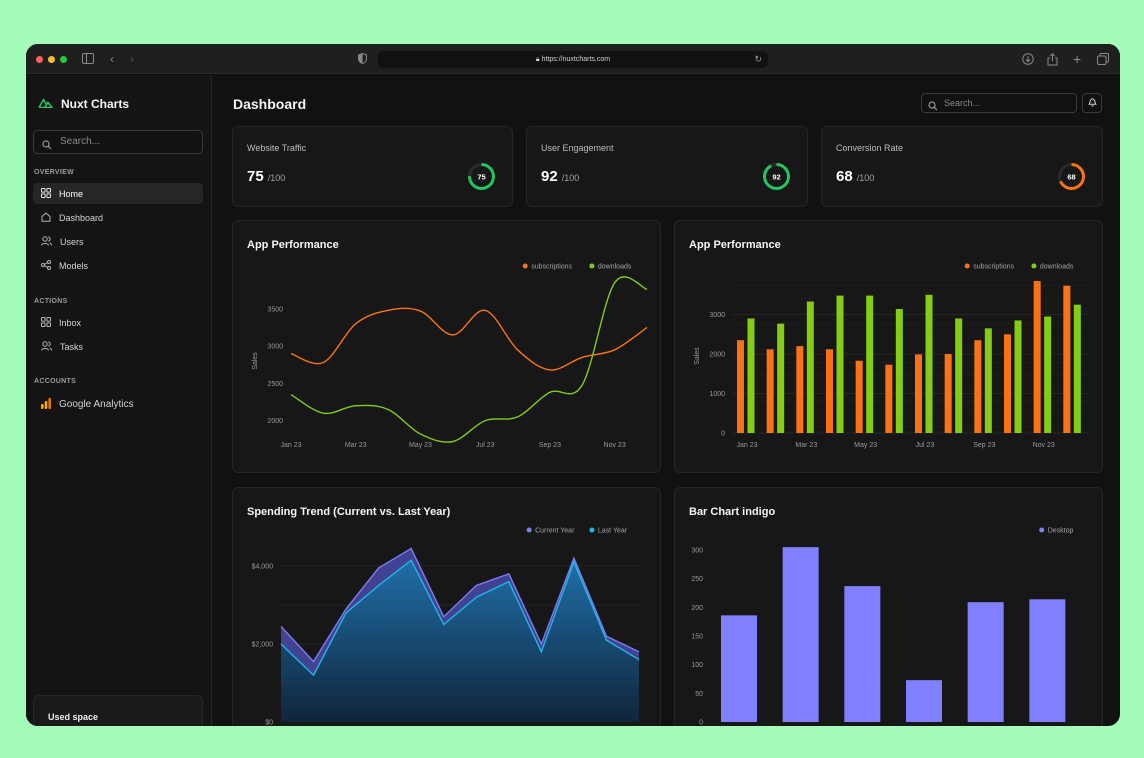 The image size is (1144, 758). I want to click on tabs-overview-icon, so click(1103, 60).